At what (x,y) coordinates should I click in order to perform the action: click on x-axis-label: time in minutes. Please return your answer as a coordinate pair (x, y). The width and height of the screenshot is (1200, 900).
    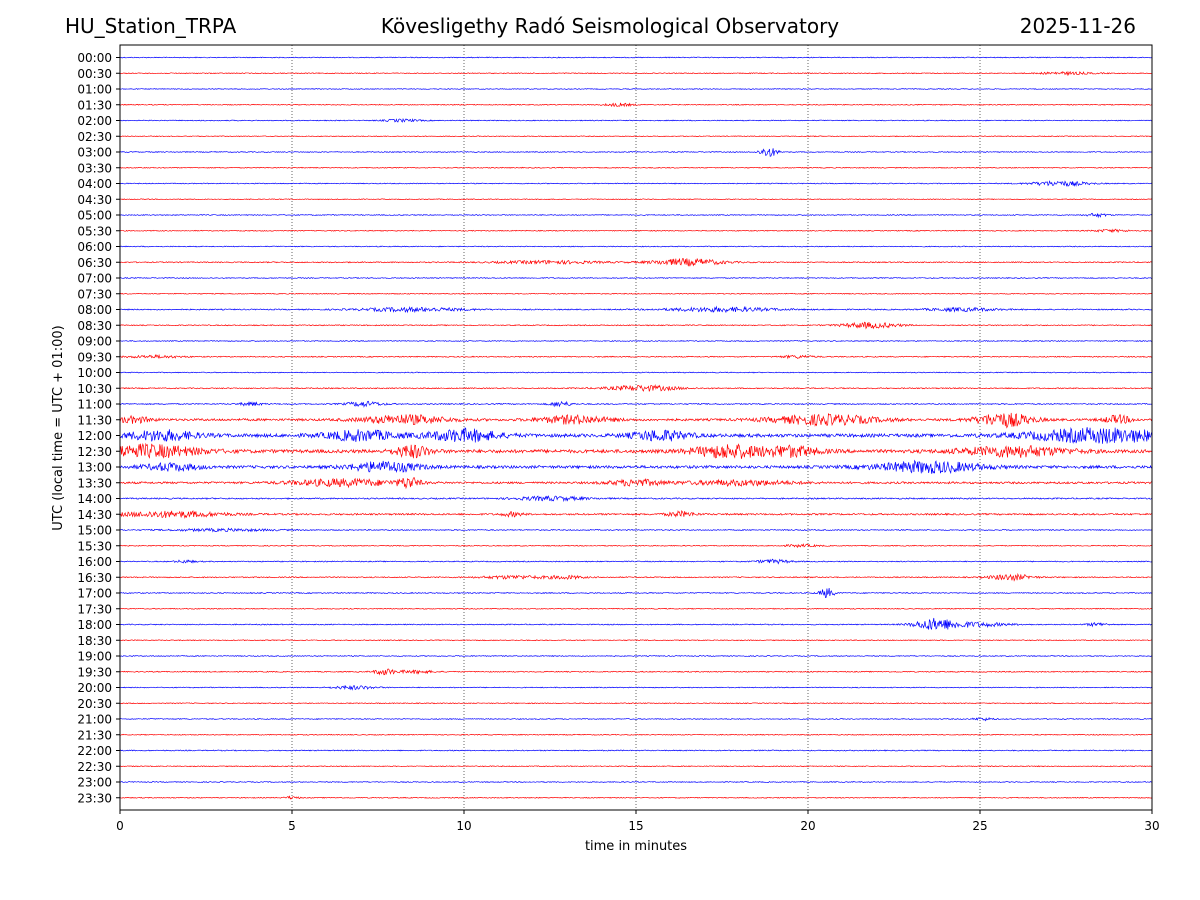
    Looking at the image, I should click on (636, 846).